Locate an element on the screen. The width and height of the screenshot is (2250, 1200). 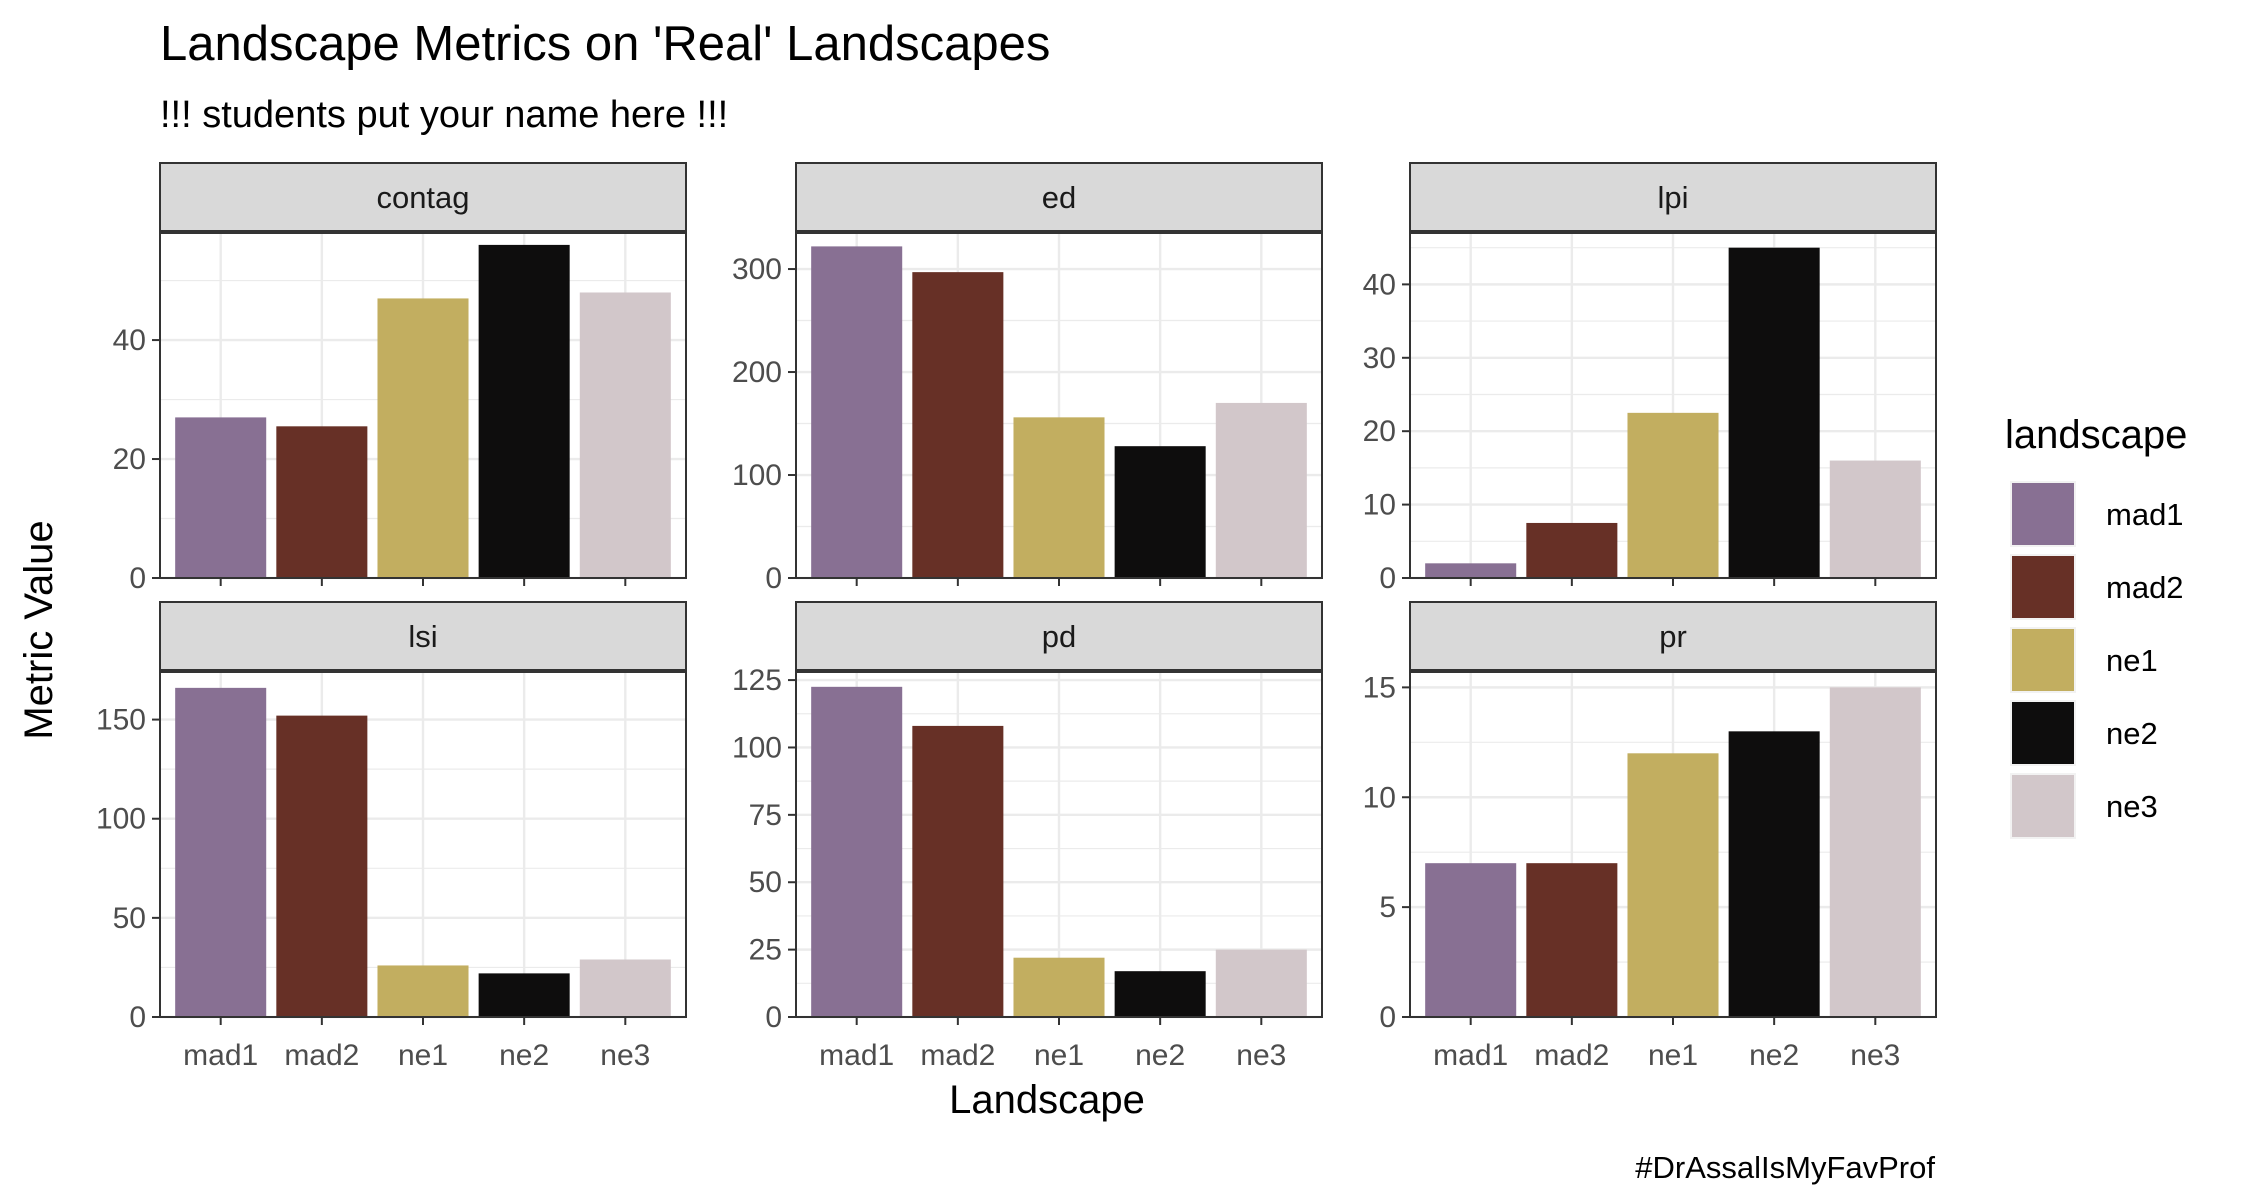
facet-strip-label: pr is located at coordinates (1673, 636).